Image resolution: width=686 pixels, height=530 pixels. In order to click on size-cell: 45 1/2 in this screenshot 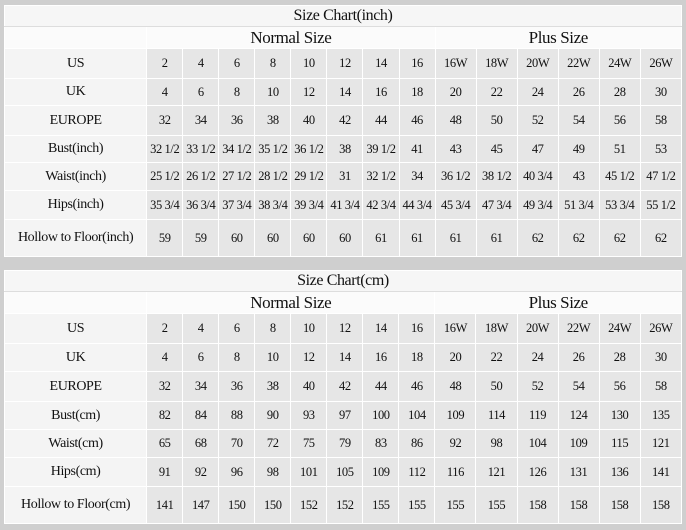, I will do `click(619, 176)`.